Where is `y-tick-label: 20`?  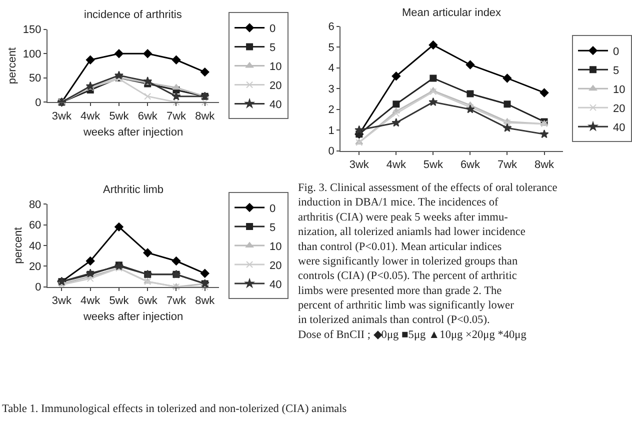
y-tick-label: 20 is located at coordinates (35, 267).